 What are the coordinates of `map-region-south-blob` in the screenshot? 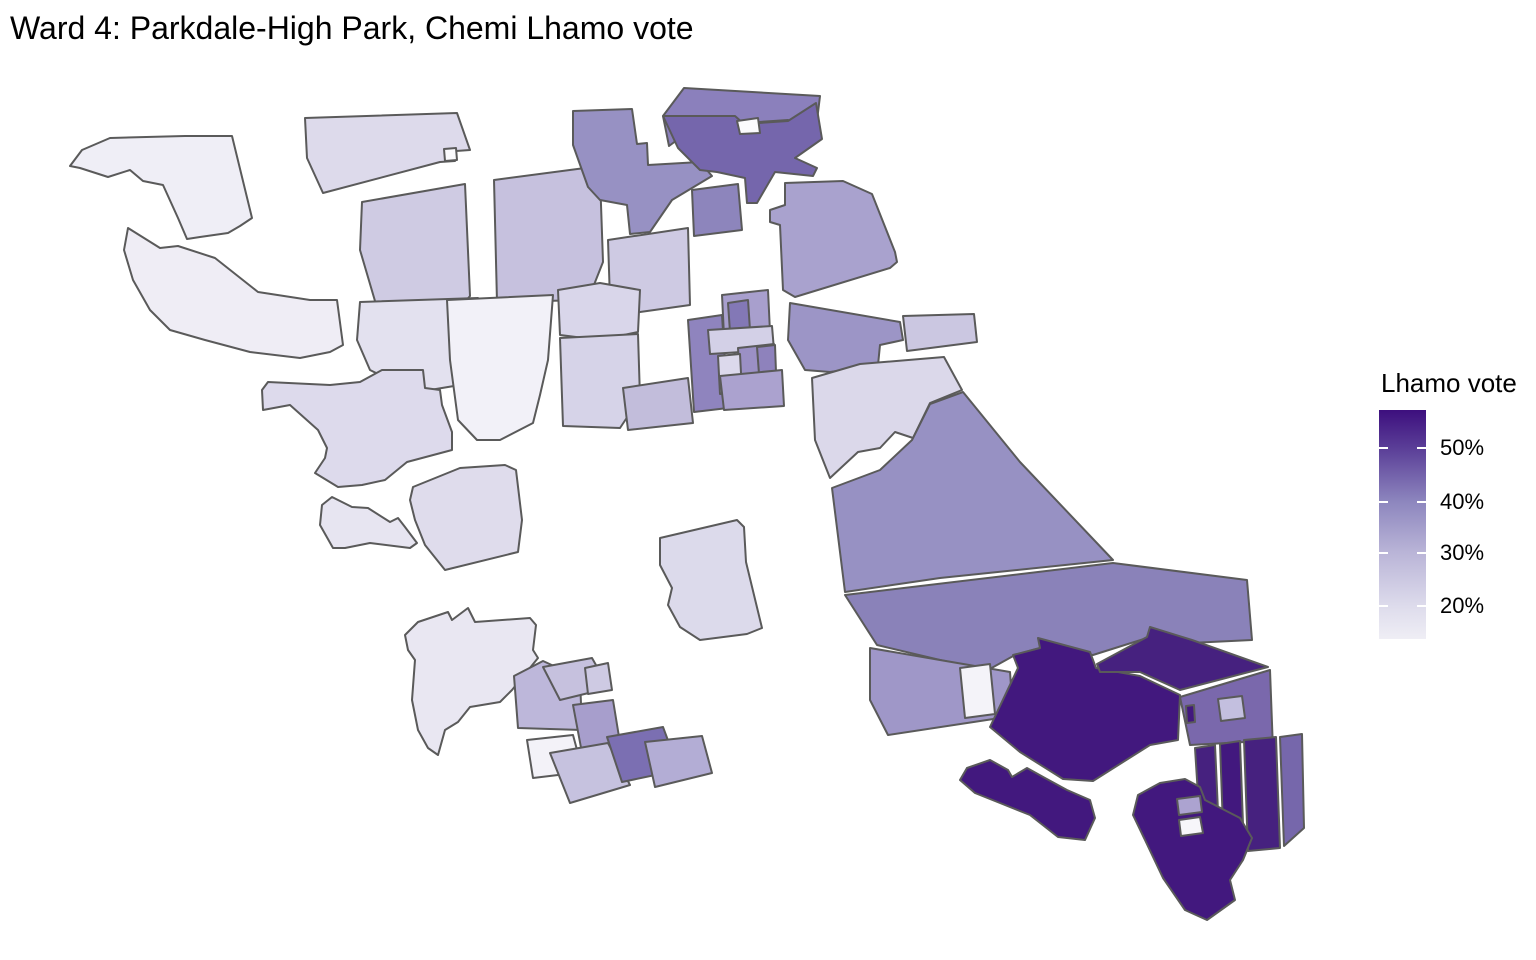 It's located at (1192, 849).